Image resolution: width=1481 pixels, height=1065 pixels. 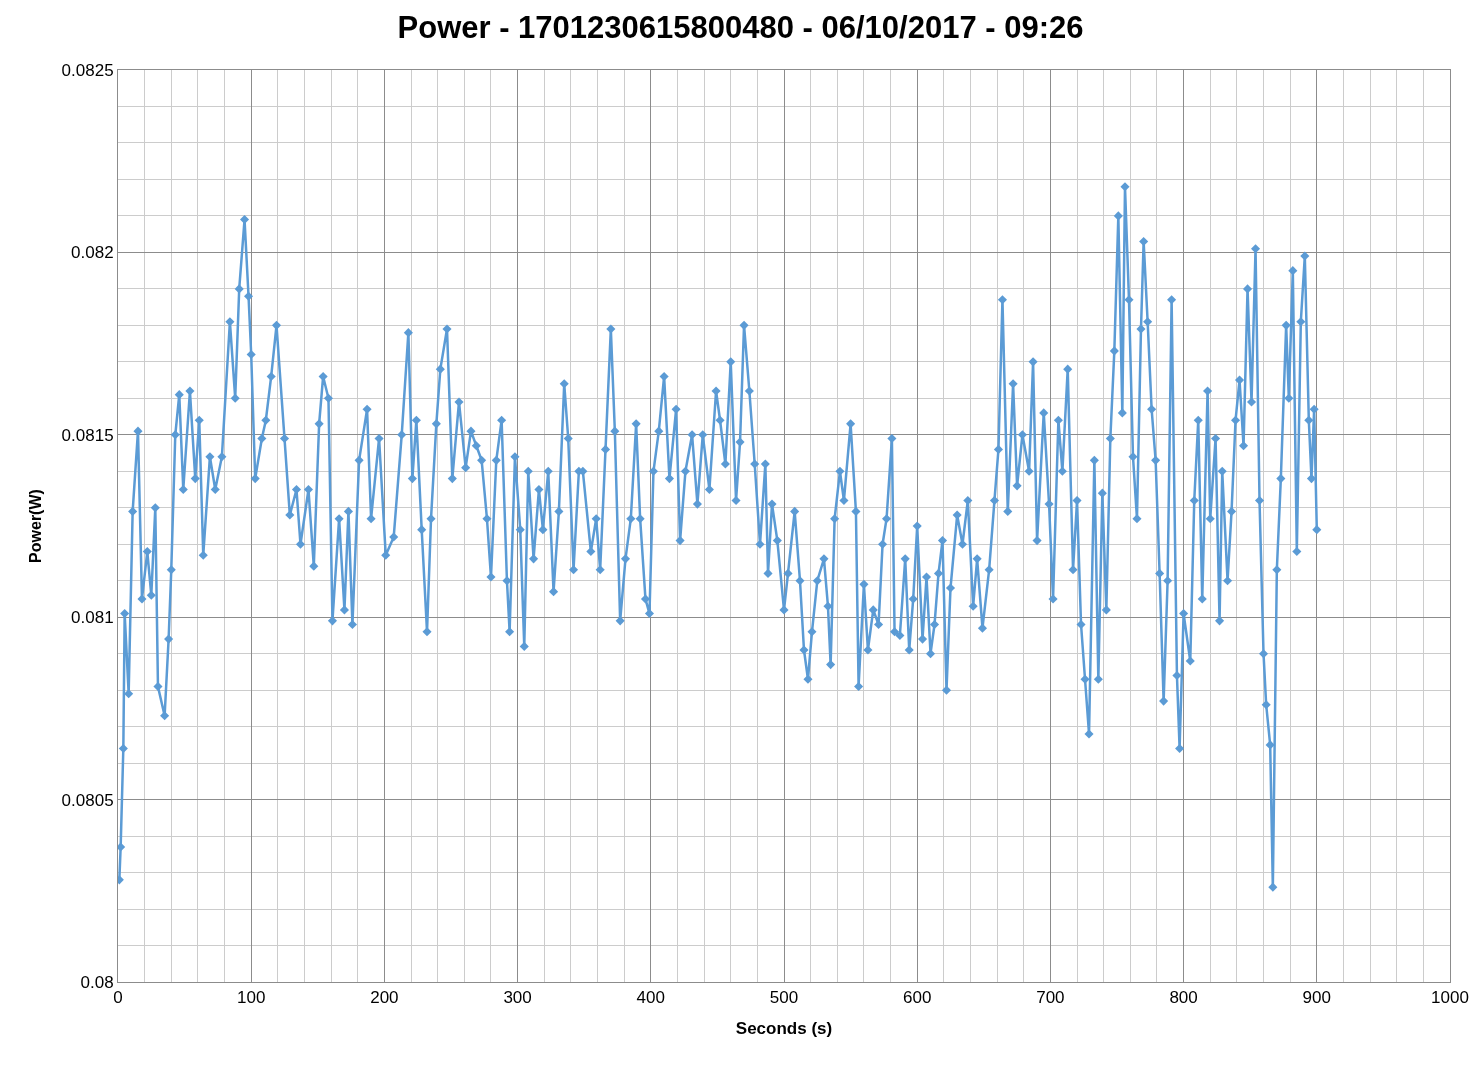 What do you see at coordinates (97, 982) in the screenshot?
I see `y-tick-label: 0.08` at bounding box center [97, 982].